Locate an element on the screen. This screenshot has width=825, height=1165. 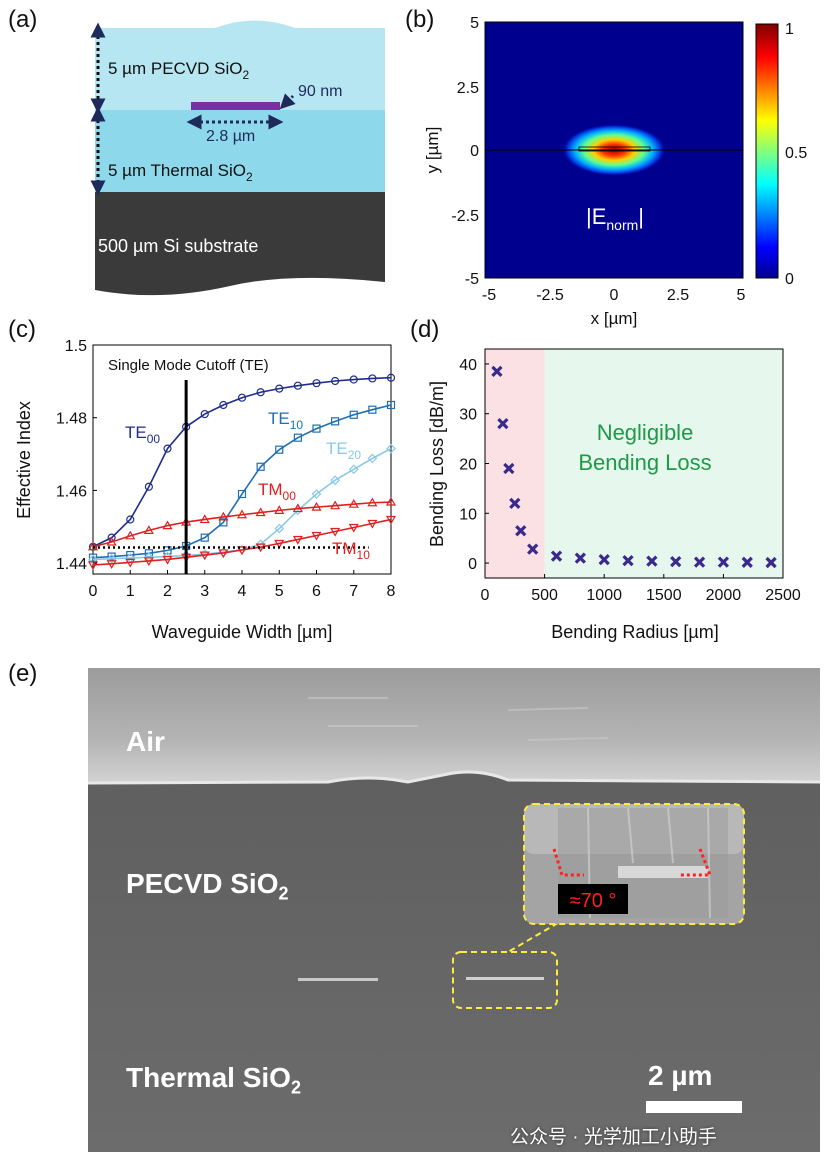
x-axis-label: Bending Radius [µm] is located at coordinates (634, 632).